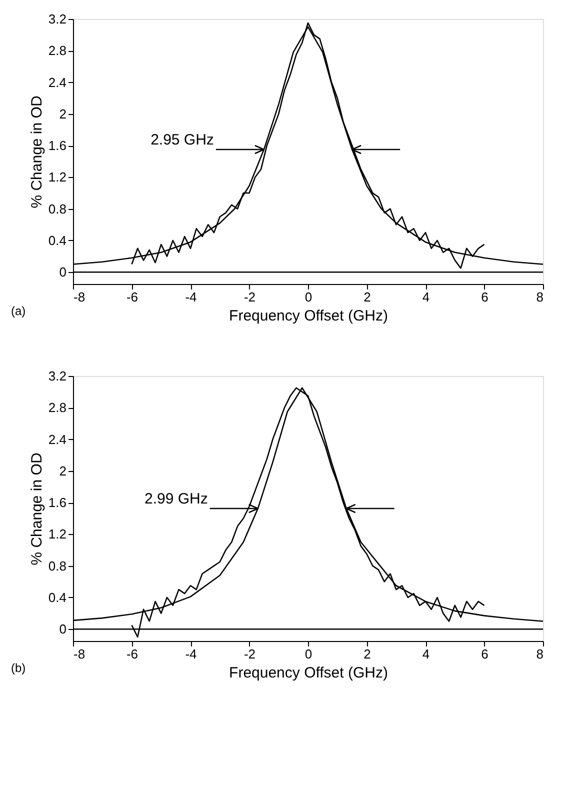 Image resolution: width=585 pixels, height=801 pixels. What do you see at coordinates (182, 140) in the screenshot?
I see `annotation: 2.95 GHz` at bounding box center [182, 140].